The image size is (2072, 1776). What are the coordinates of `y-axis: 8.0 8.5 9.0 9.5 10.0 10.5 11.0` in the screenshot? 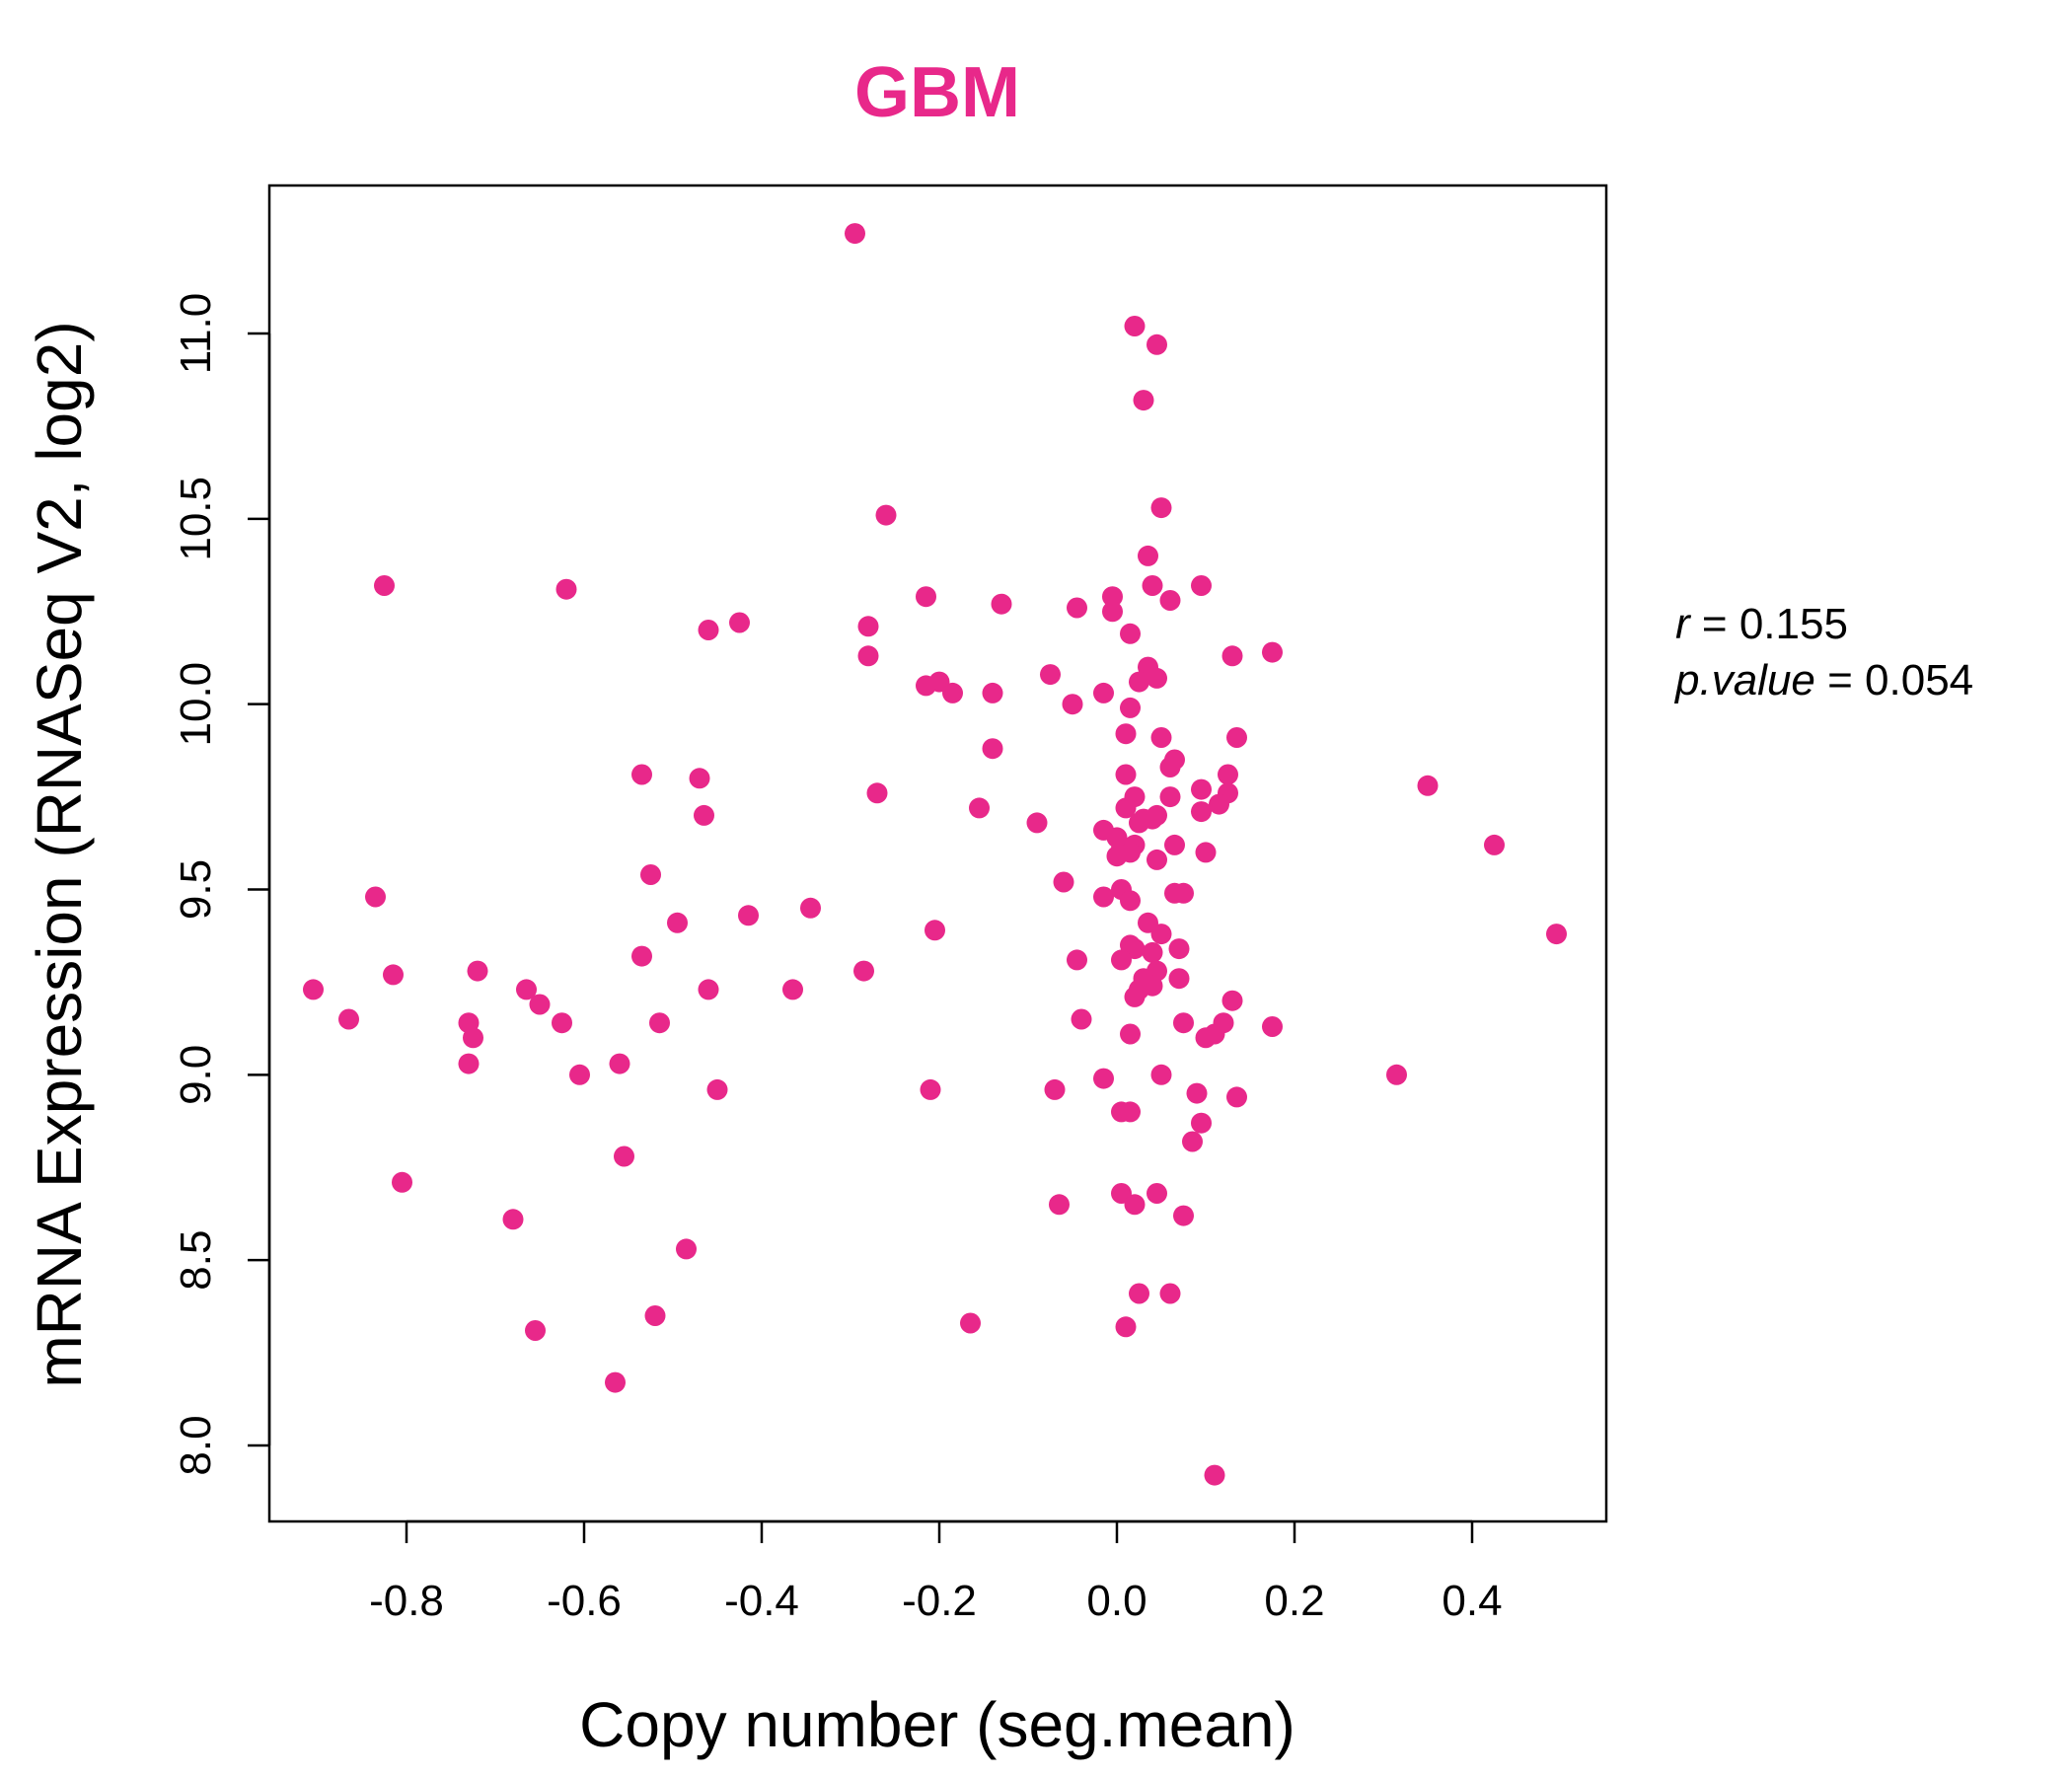 It's located at (222, 885).